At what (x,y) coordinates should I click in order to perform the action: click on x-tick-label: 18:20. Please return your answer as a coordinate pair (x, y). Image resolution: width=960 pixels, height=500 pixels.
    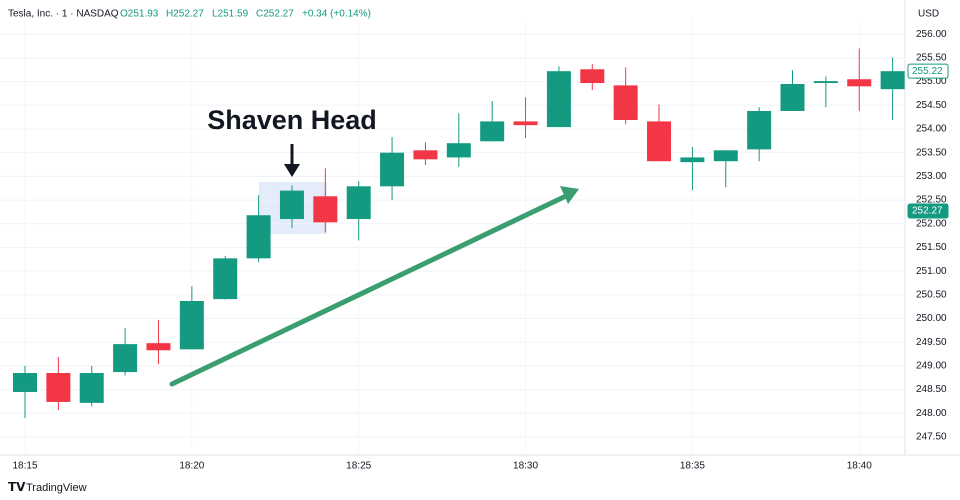
    Looking at the image, I should click on (191, 466).